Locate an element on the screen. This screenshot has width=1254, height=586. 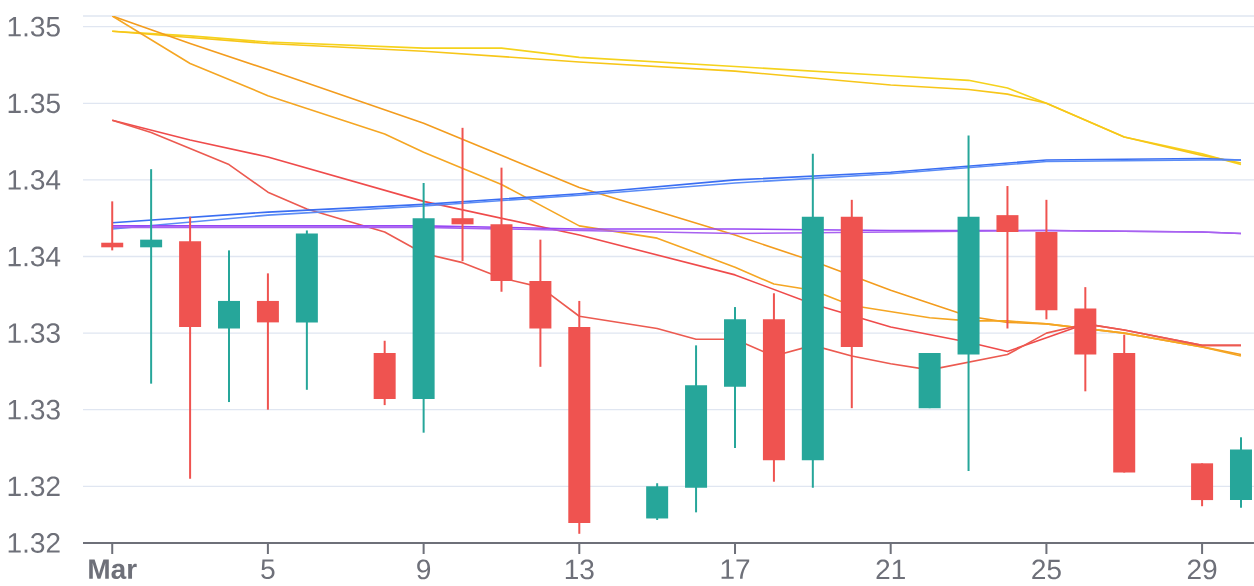
x-tick-label: 21 is located at coordinates (890, 569).